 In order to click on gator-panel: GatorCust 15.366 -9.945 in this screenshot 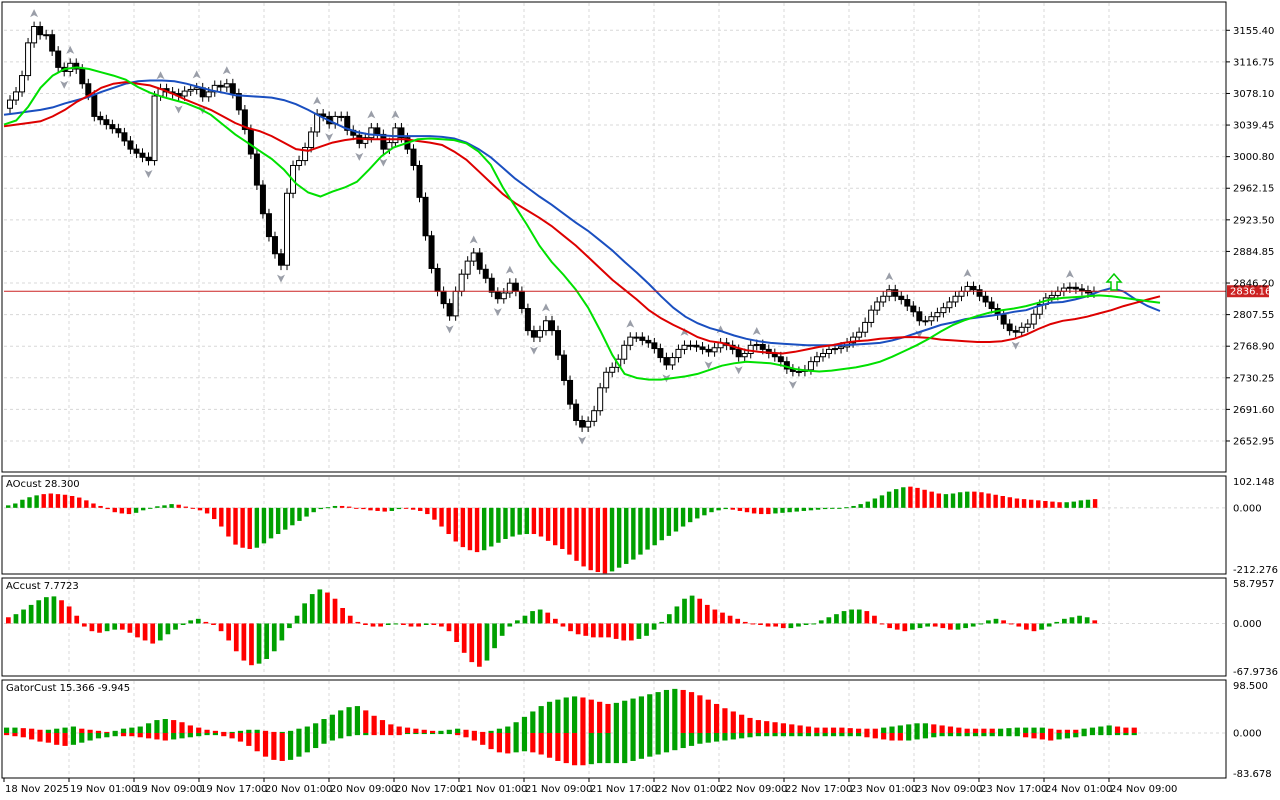, I will do `click(570, 724)`.